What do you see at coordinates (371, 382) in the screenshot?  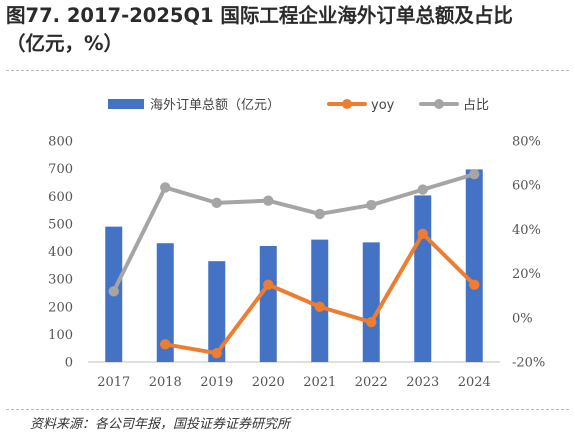 I see `x-axis-tick-label: 2022` at bounding box center [371, 382].